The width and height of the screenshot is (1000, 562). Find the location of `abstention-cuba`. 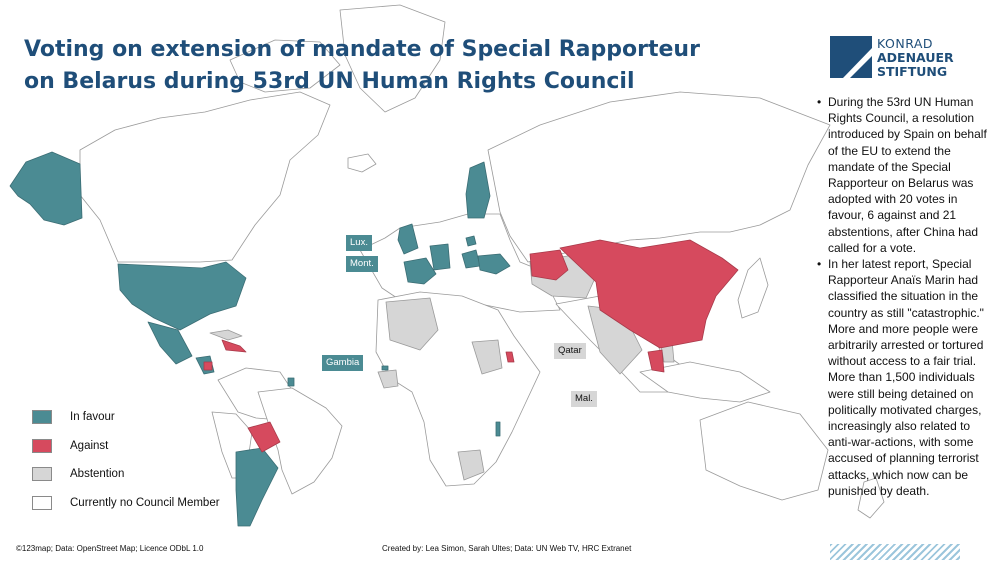

abstention-cuba is located at coordinates (226, 335).